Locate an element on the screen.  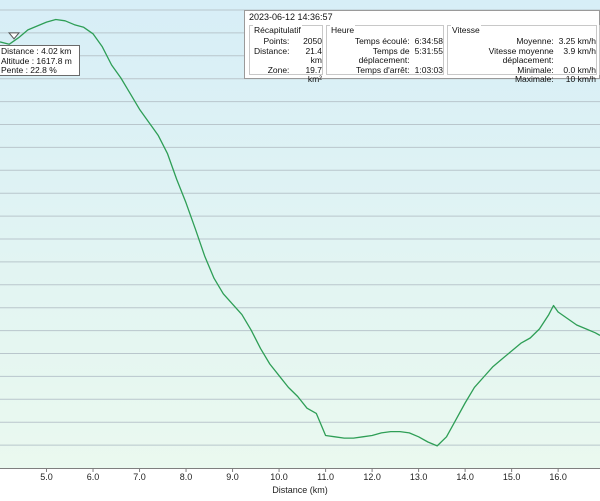
x-tick-label: 7.0 is located at coordinates (139, 477).